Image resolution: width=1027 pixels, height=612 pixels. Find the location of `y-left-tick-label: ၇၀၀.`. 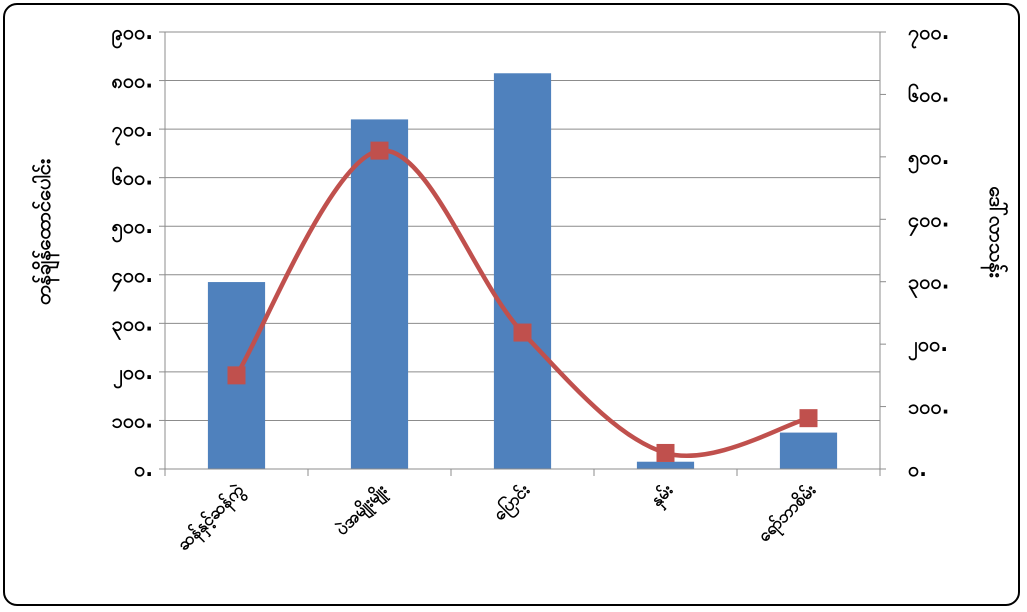

y-left-tick-label: ၇၀၀. is located at coordinates (132, 131).